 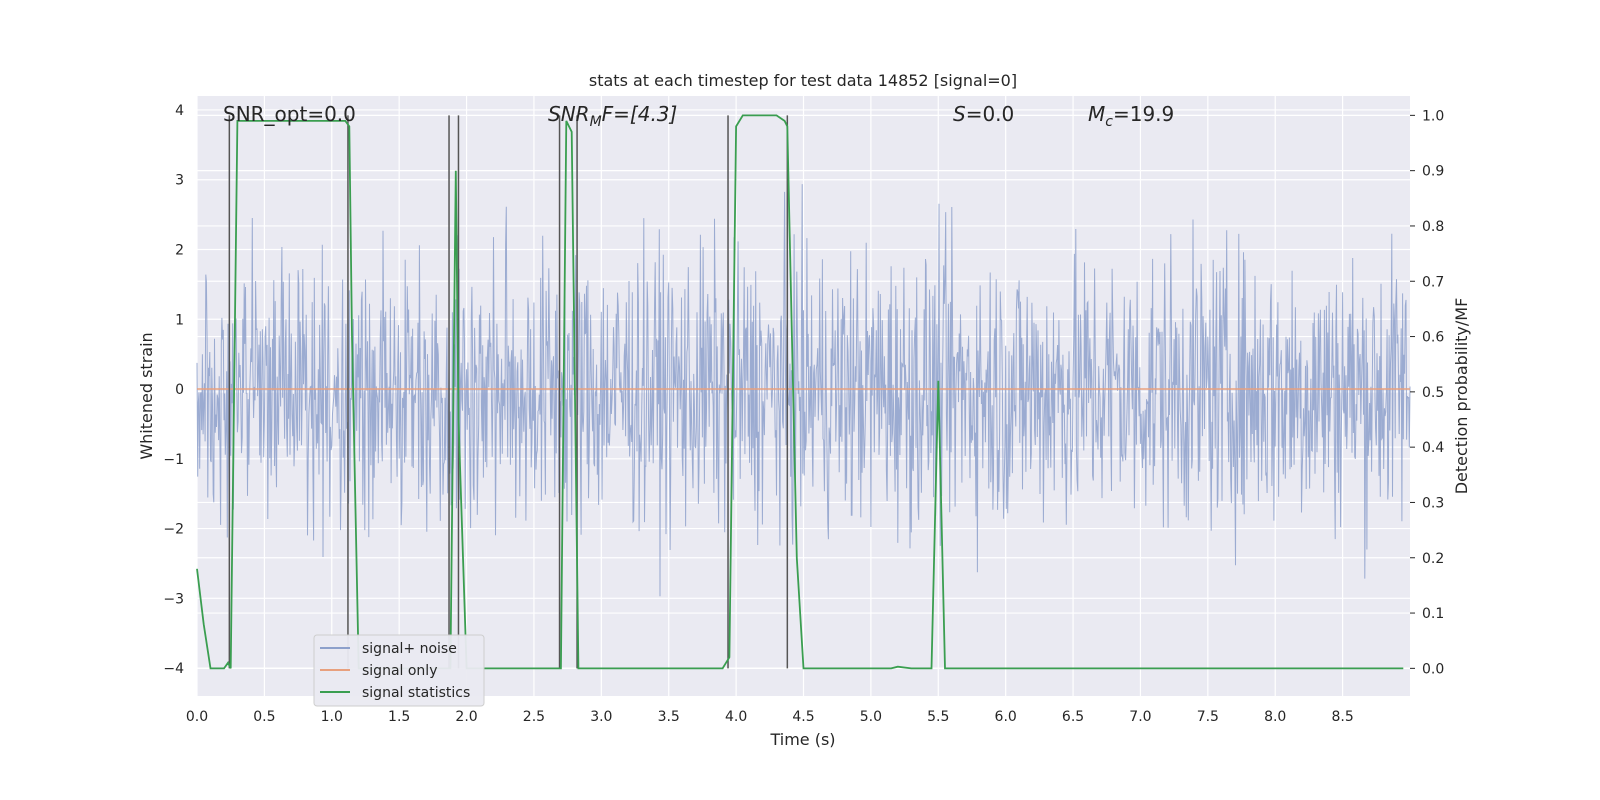 What do you see at coordinates (173, 599) in the screenshot?
I see `y-left-tick-label: −3` at bounding box center [173, 599].